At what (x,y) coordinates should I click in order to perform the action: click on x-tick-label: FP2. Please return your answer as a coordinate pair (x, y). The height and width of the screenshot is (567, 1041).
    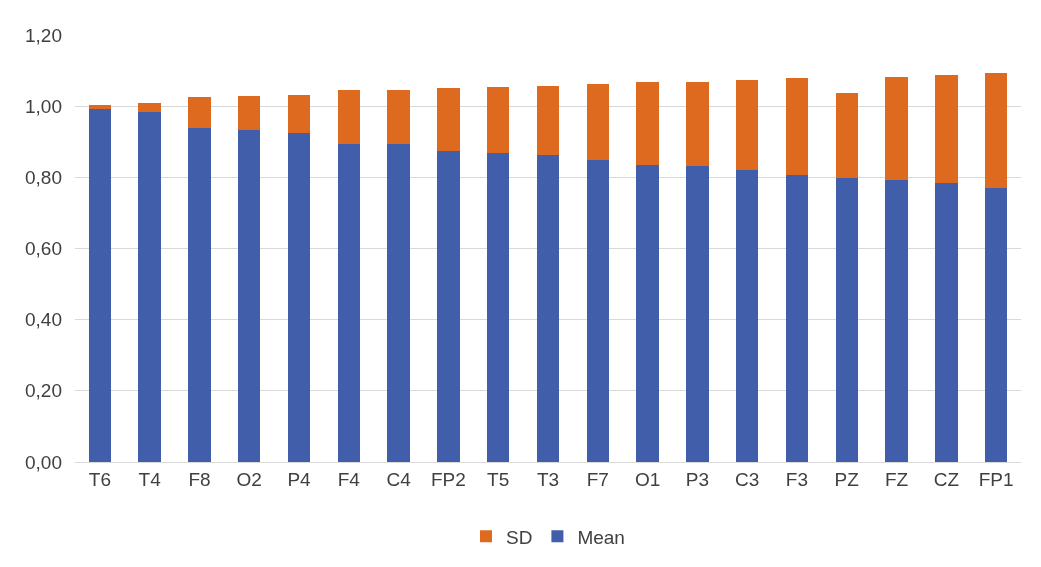
    Looking at the image, I should click on (448, 479).